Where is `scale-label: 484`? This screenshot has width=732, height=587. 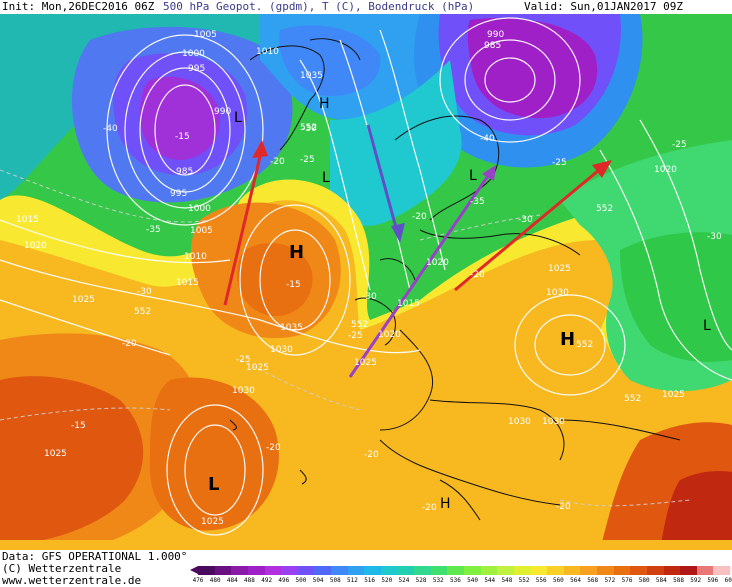 scale-label: 484 is located at coordinates (232, 580).